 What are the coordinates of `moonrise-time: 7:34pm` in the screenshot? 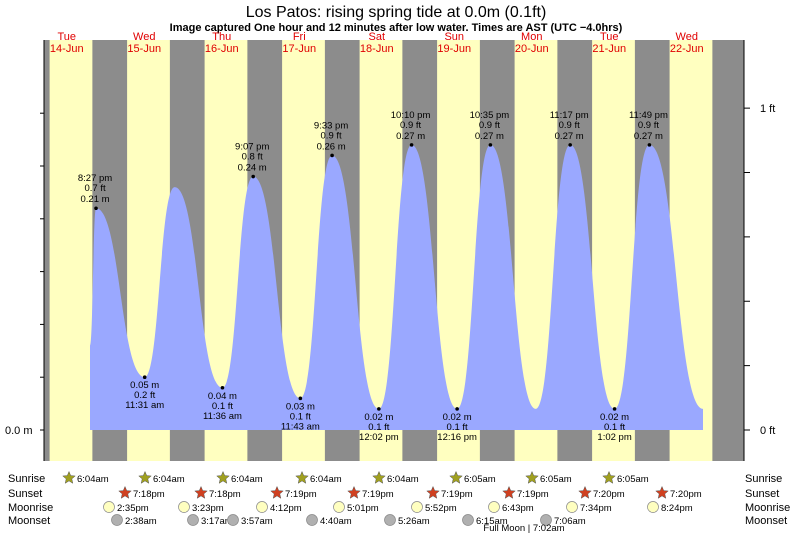 It's located at (596, 508).